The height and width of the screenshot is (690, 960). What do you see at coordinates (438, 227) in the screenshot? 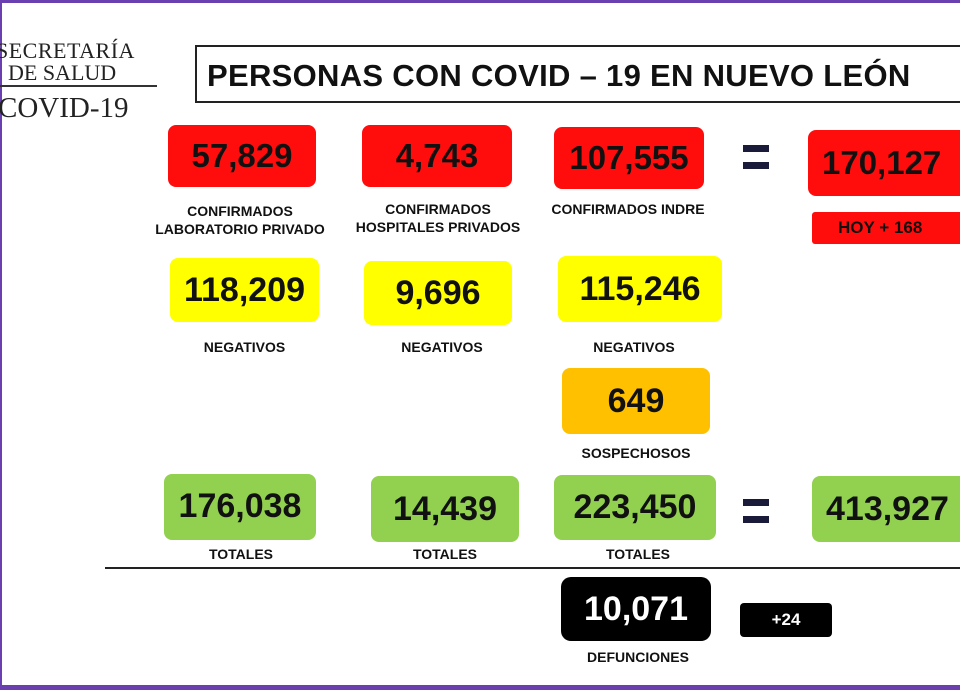
I see `confirmed-private-hospitals-label-2: HOSPITALES PRIVADOS` at bounding box center [438, 227].